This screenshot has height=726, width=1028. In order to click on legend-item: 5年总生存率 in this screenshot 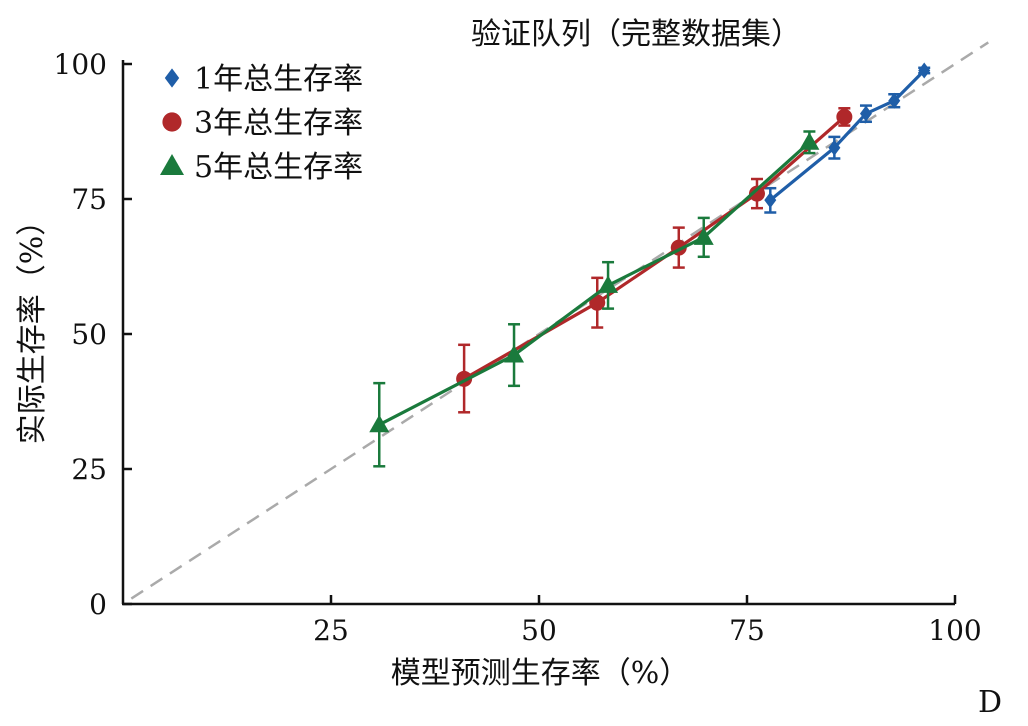, I will do `click(261, 167)`.